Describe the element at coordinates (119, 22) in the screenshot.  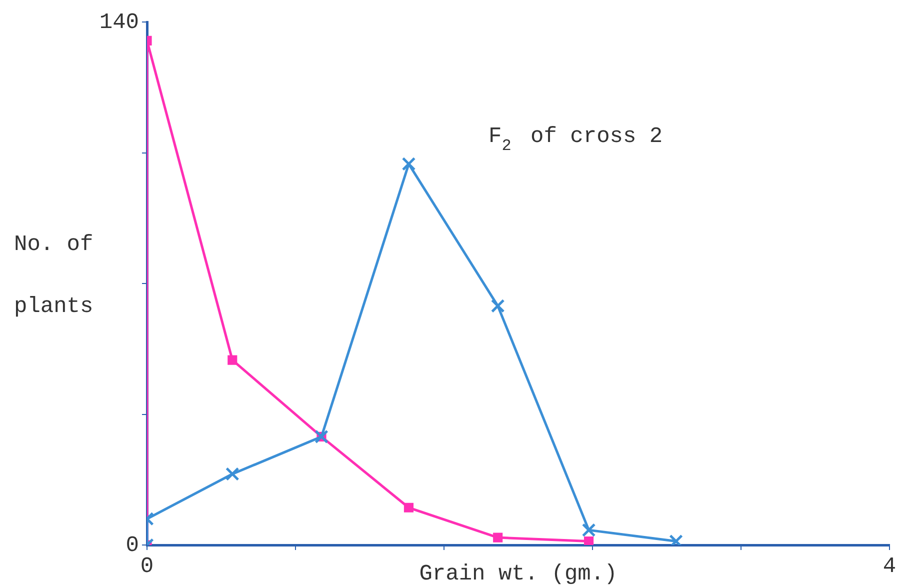
I see `y-tick-label: 140` at that location.